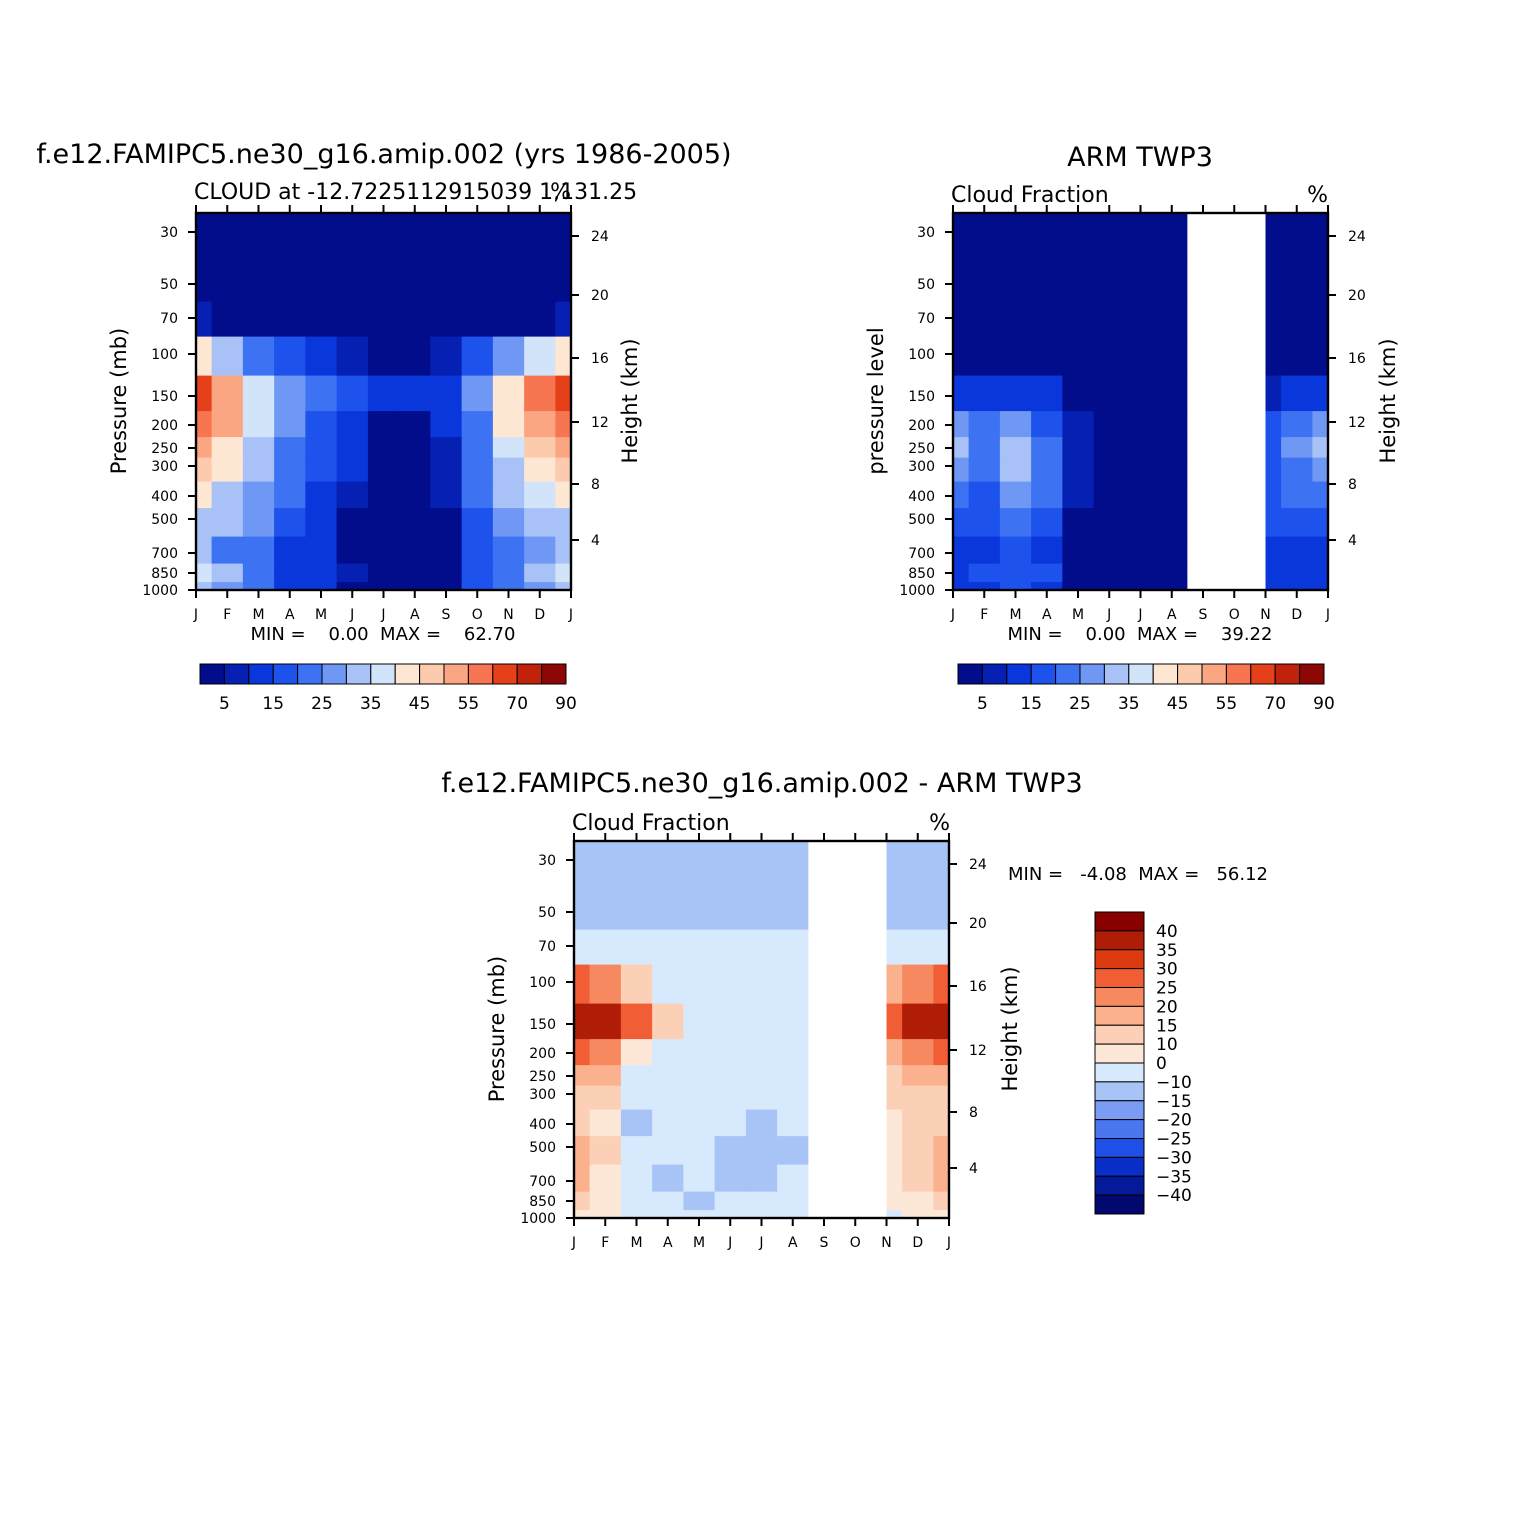  Describe the element at coordinates (921, 574) in the screenshot. I see `y-tick-label: 850` at that location.